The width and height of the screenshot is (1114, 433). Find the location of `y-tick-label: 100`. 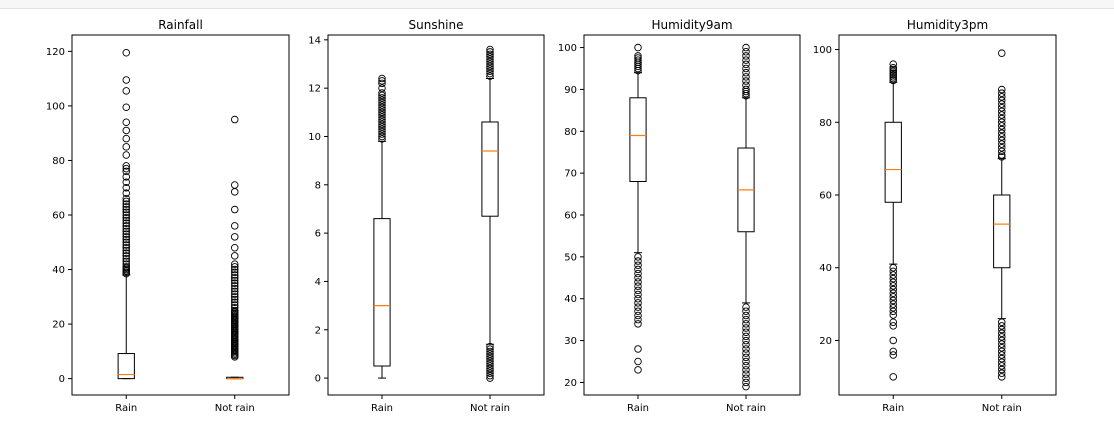

y-tick-label: 100 is located at coordinates (822, 50).